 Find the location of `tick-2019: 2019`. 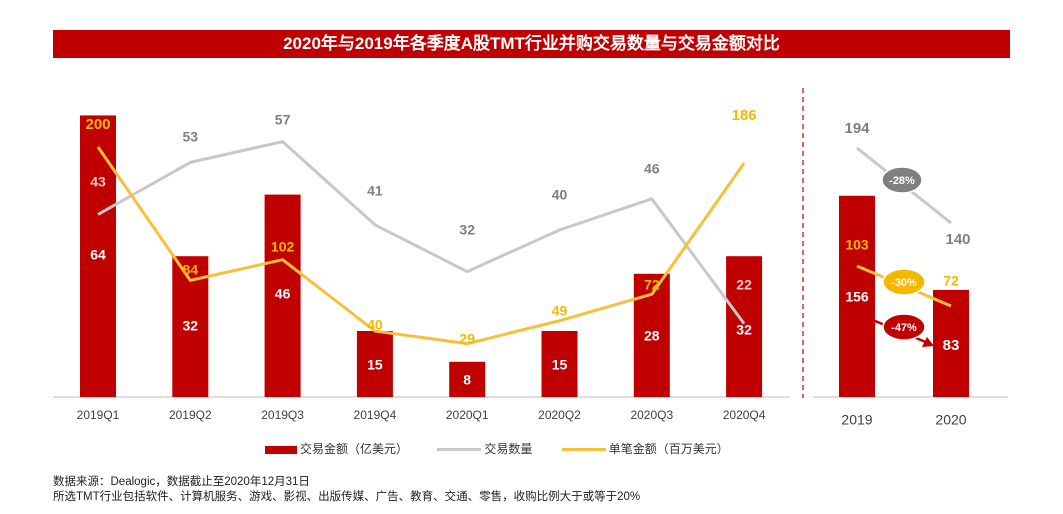

tick-2019: 2019 is located at coordinates (856, 420).